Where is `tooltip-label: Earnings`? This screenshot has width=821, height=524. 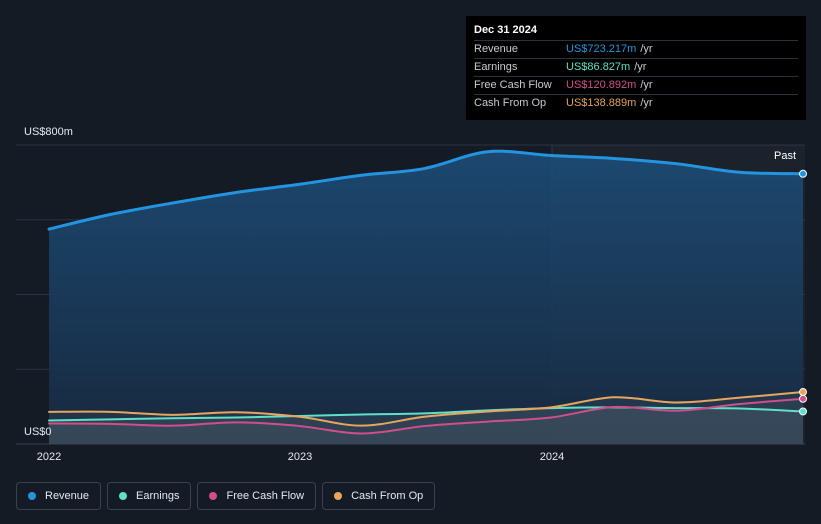 tooltip-label: Earnings is located at coordinates (496, 67).